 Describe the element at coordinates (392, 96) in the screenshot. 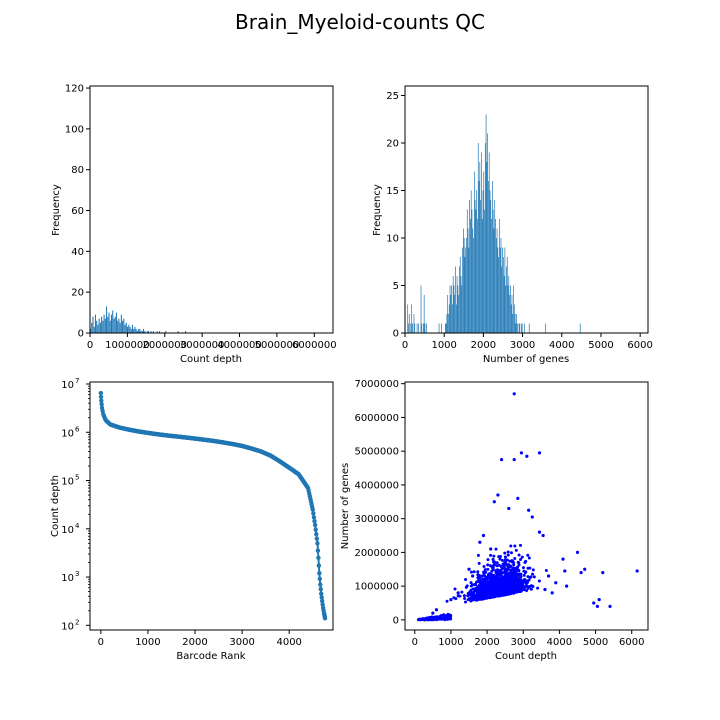

I see `y-tick-label: 25` at that location.